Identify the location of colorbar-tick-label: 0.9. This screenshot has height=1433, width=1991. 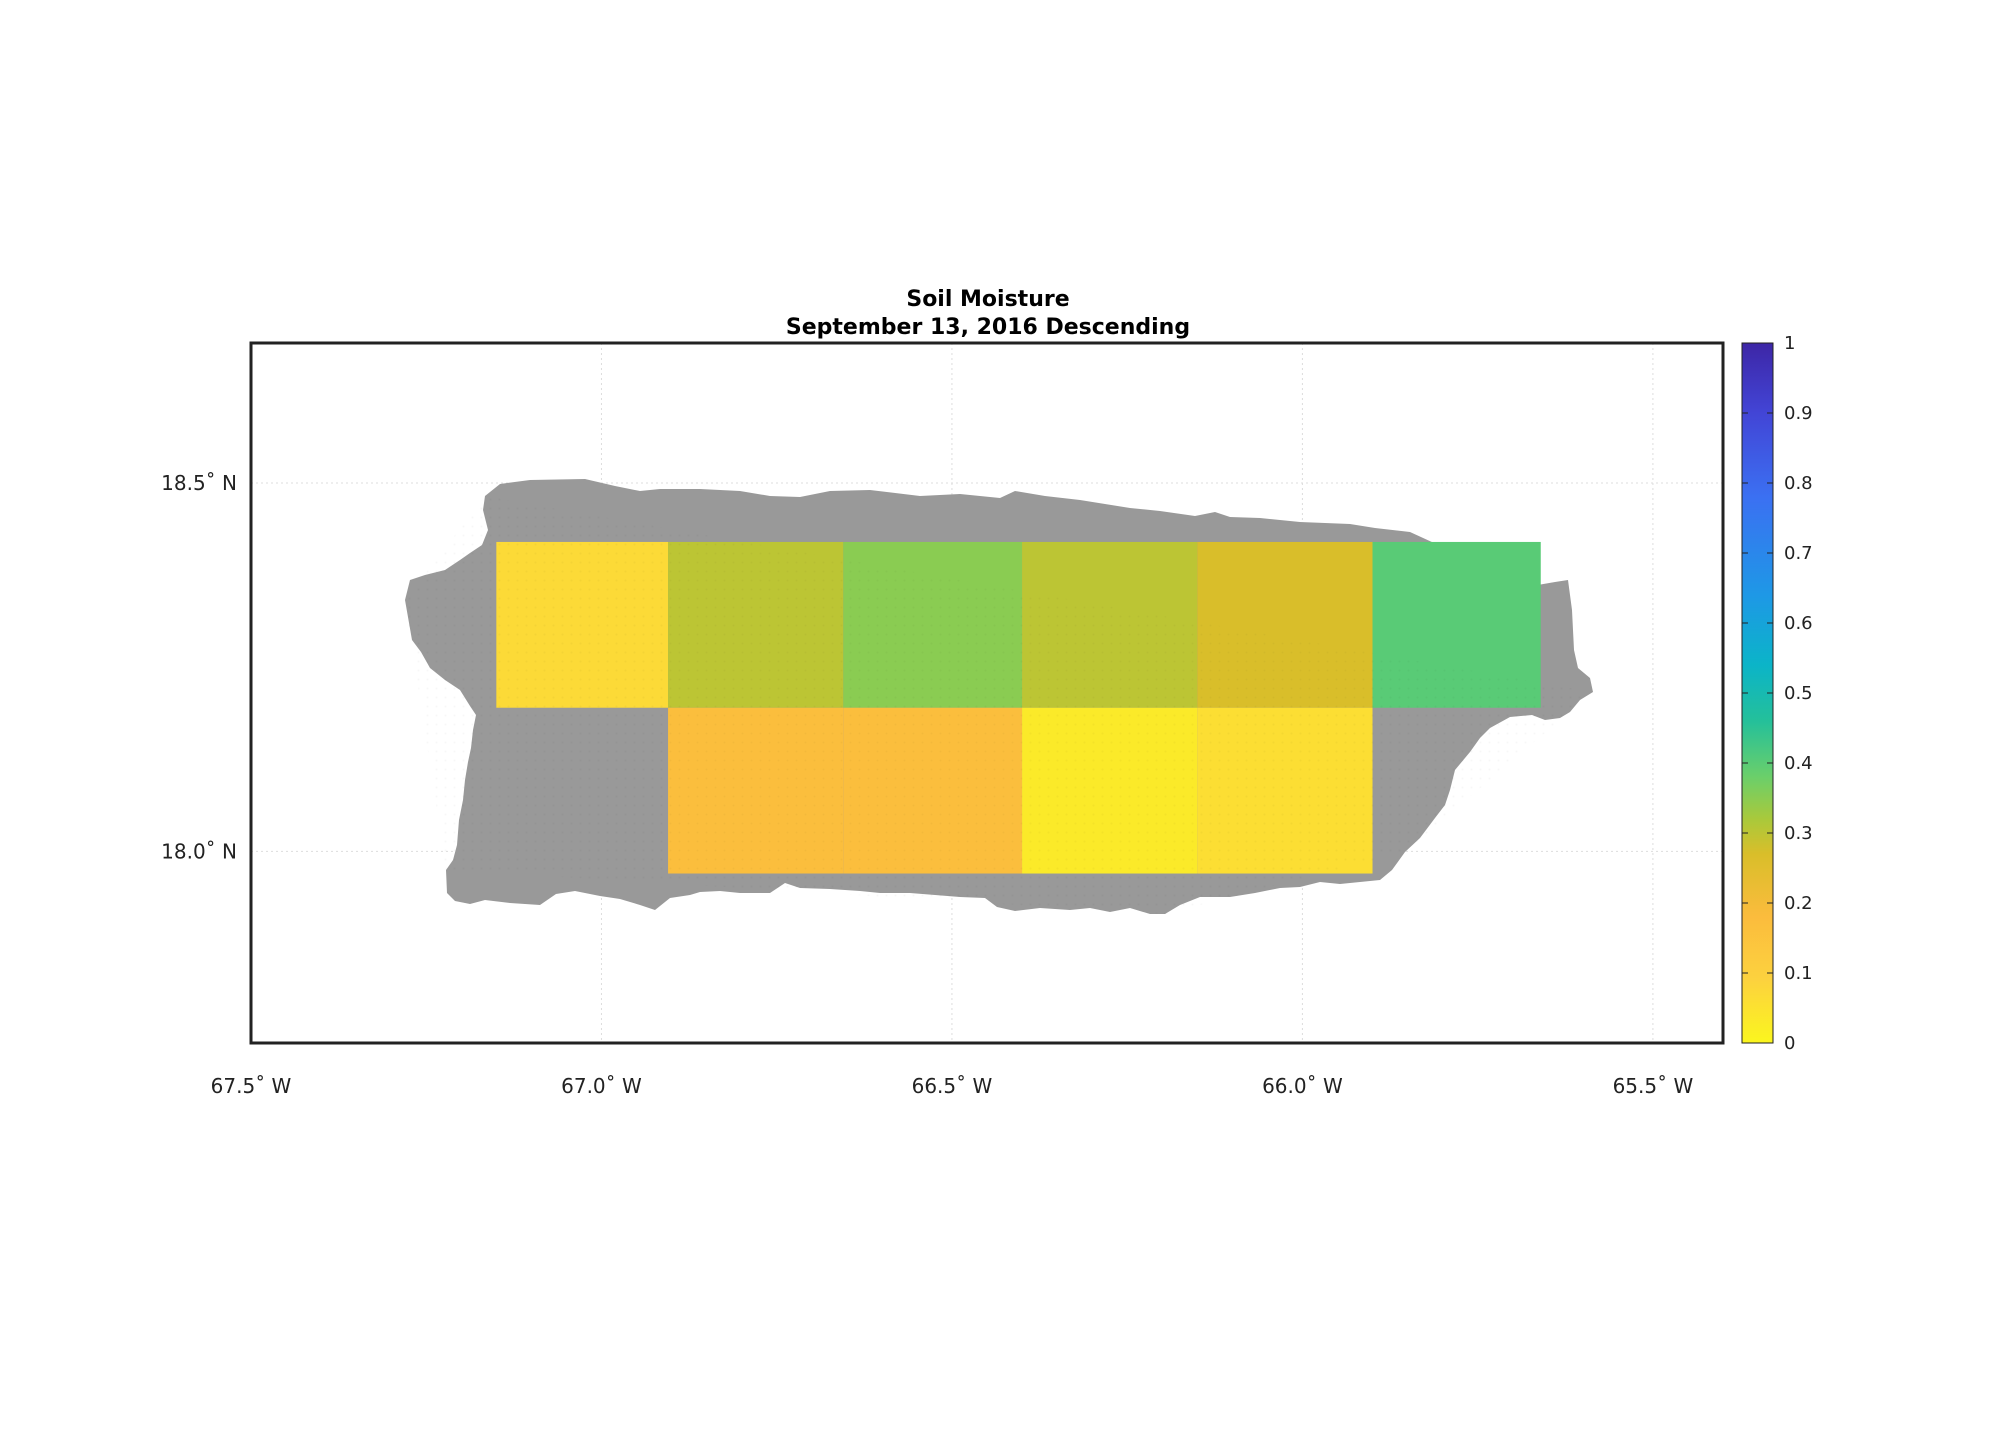
(1798, 413).